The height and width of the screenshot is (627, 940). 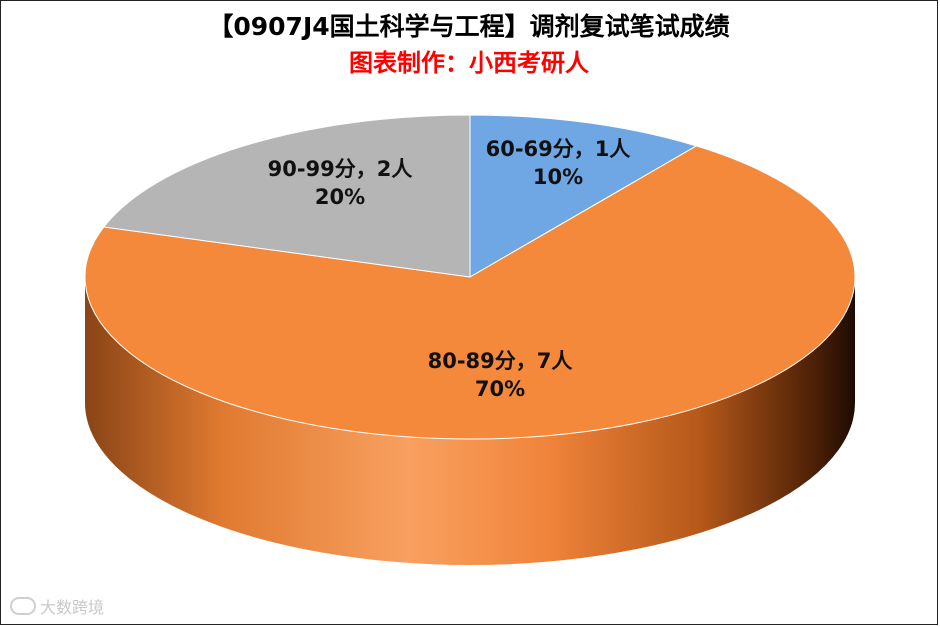 What do you see at coordinates (469, 63) in the screenshot?
I see `chart-subtitle: 图表制作：小西考研人` at bounding box center [469, 63].